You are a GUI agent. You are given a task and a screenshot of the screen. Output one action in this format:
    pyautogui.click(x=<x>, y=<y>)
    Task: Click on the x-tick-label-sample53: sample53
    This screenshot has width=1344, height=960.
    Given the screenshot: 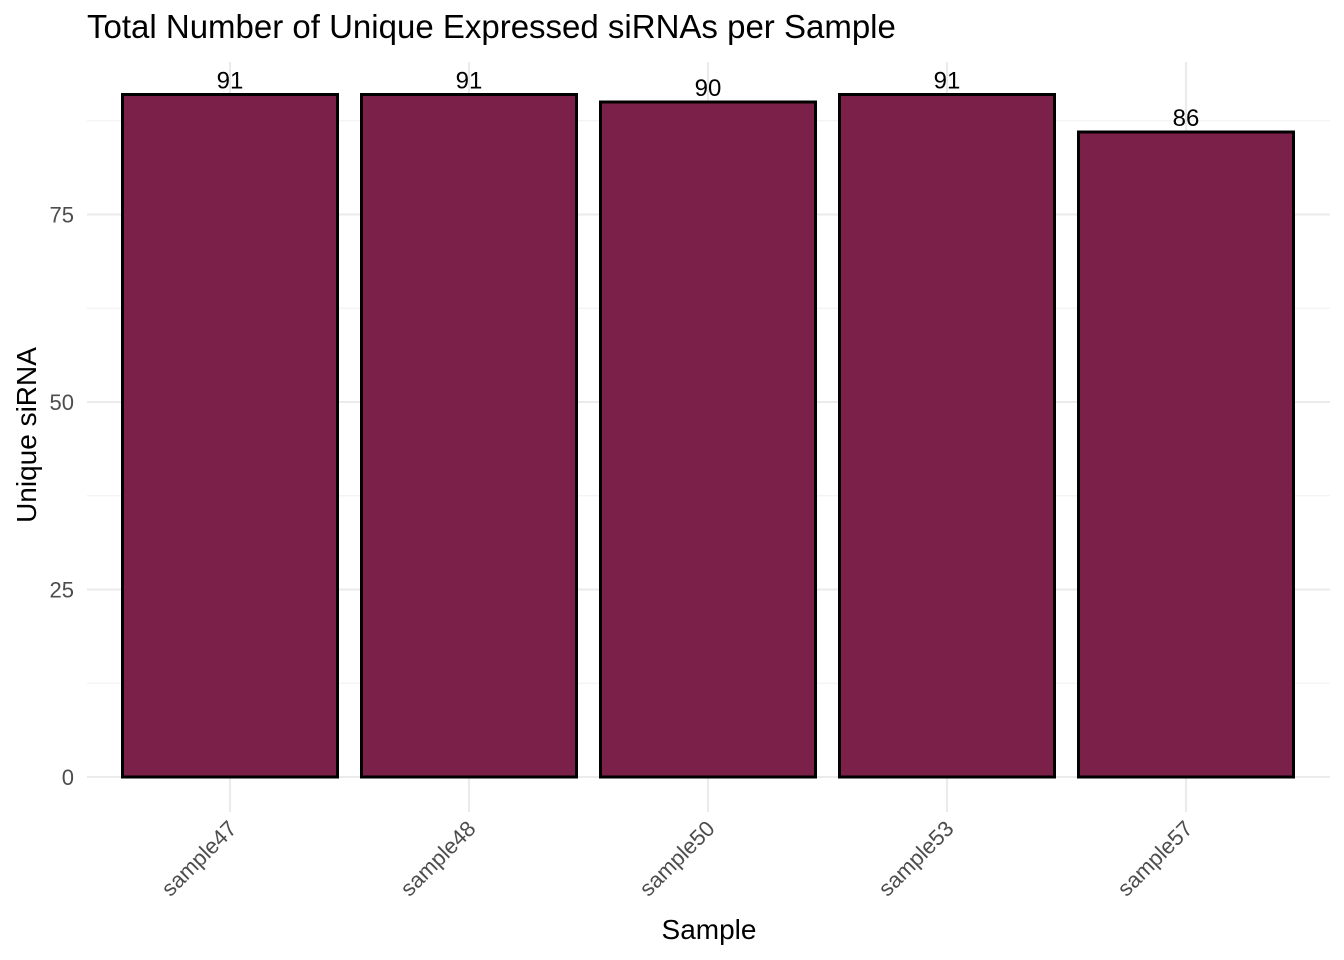 What is the action you would take?
    pyautogui.click(x=915, y=858)
    